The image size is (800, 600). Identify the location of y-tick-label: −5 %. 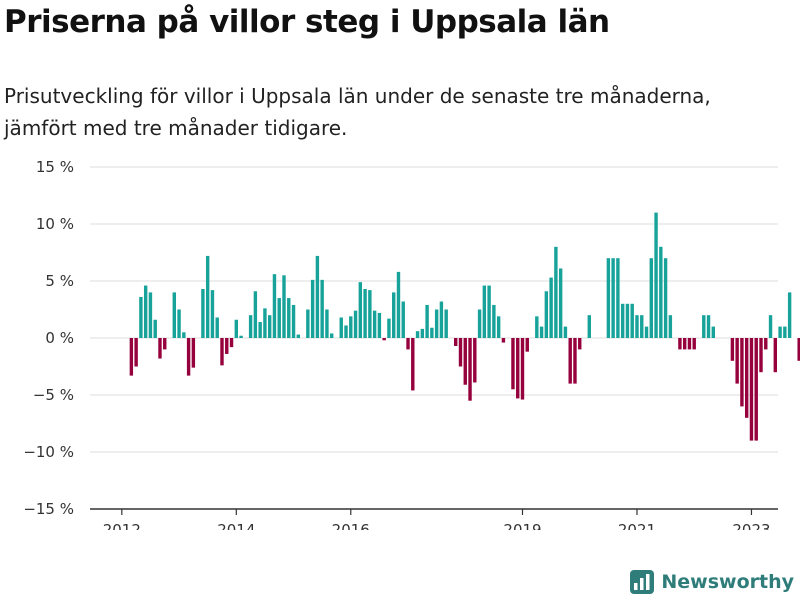
(53, 395).